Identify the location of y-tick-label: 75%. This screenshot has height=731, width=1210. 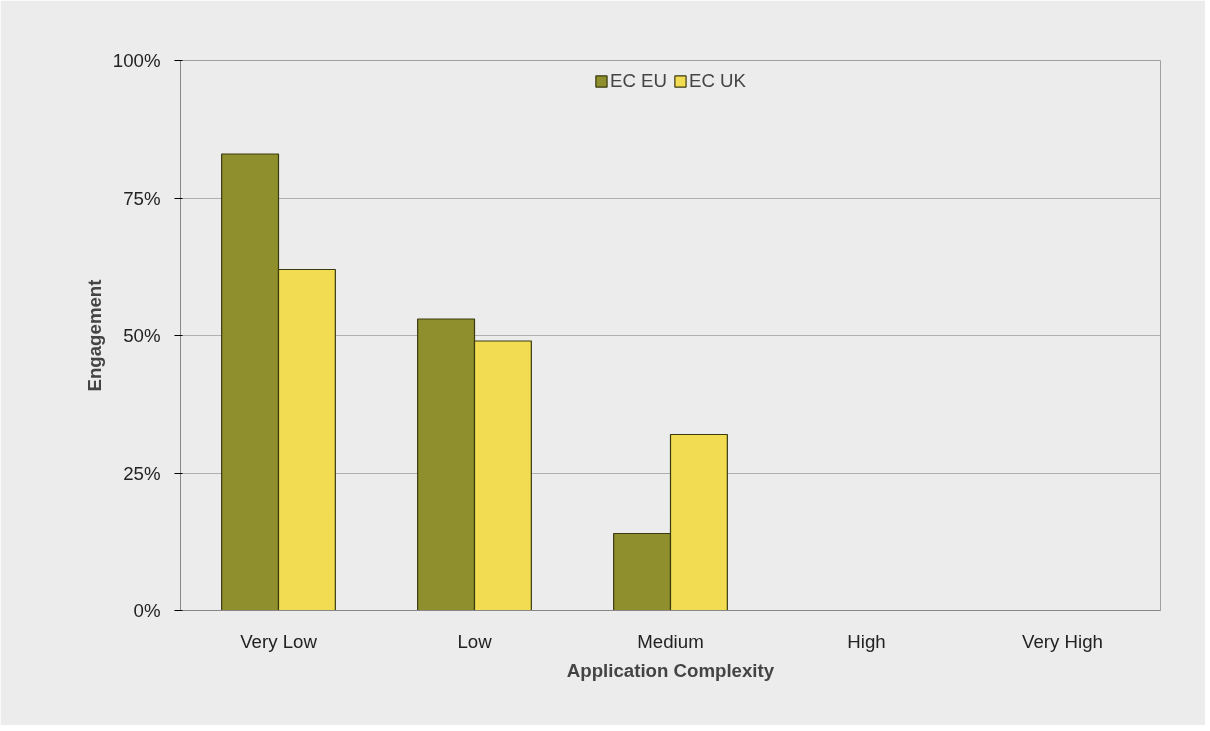
(142, 198).